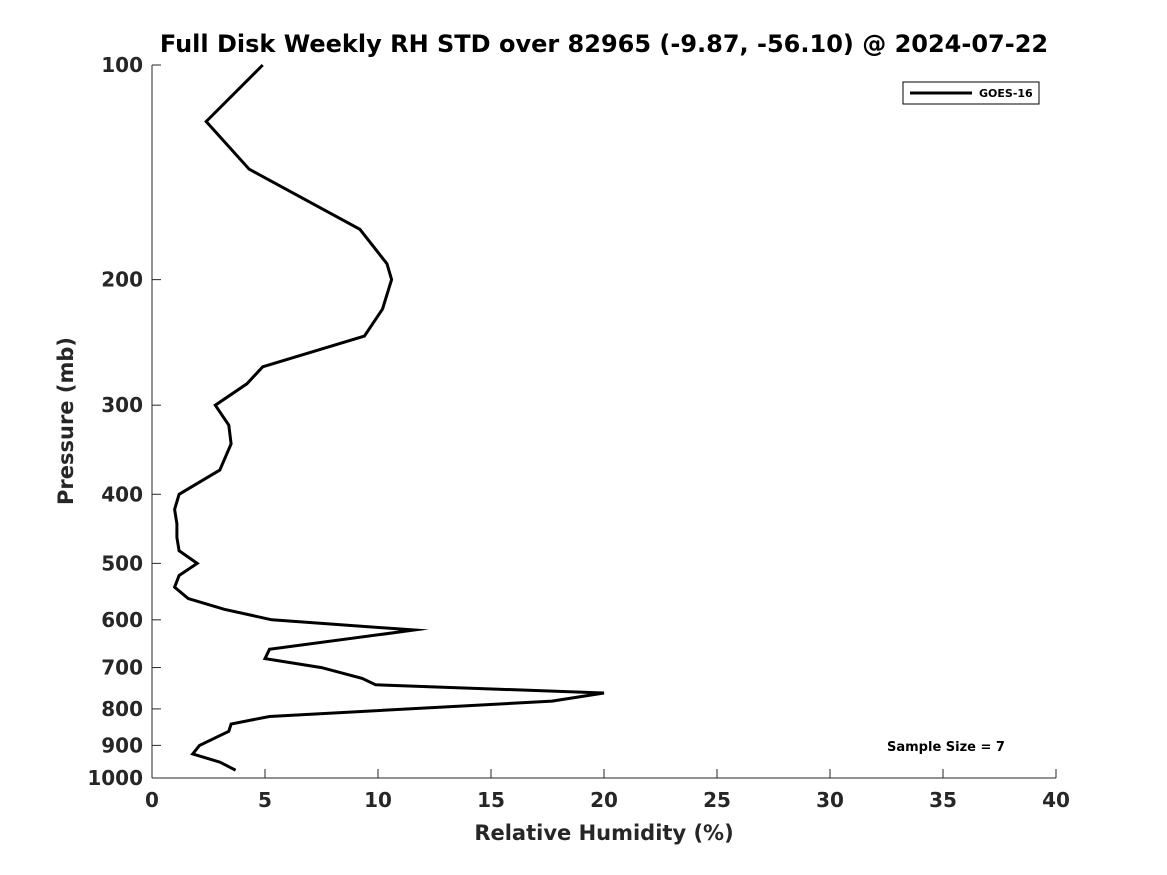  I want to click on y-tick-label: 900, so click(122, 745).